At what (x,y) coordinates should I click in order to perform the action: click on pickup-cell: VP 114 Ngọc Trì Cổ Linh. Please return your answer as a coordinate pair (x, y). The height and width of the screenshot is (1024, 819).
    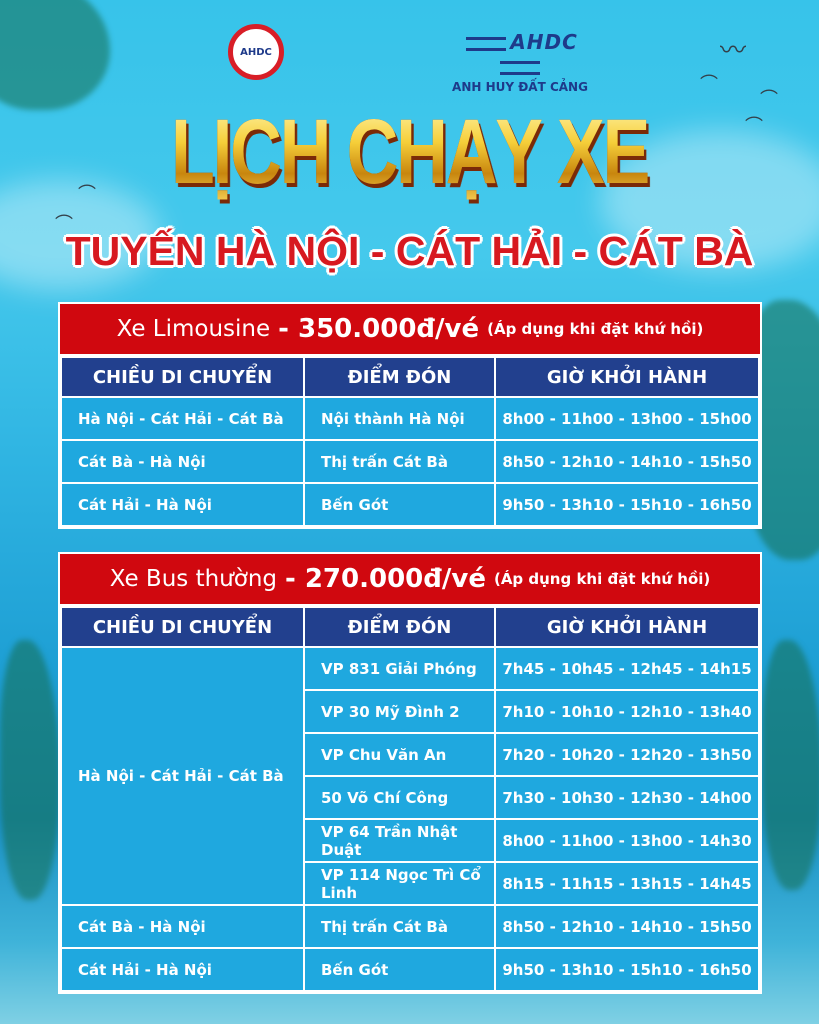
    Looking at the image, I should click on (399, 883).